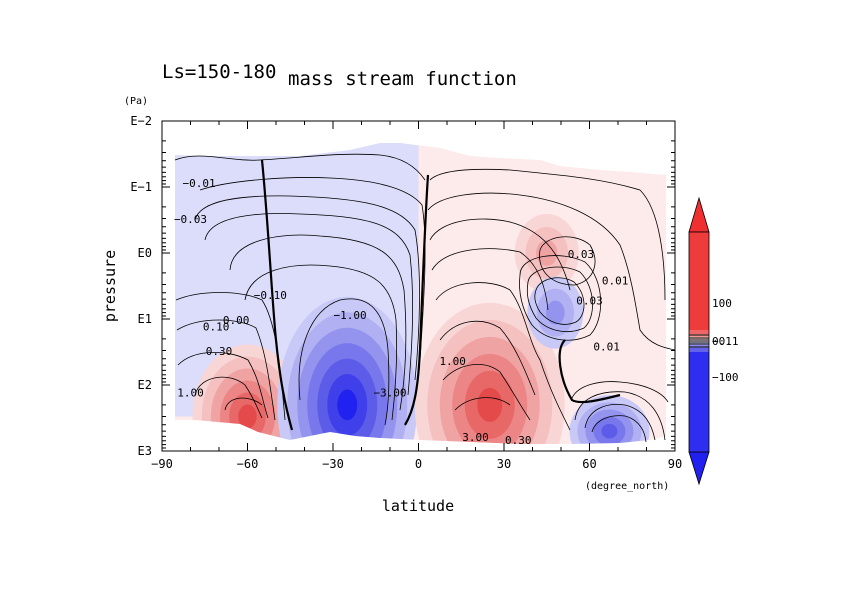 Image resolution: width=842 pixels, height=595 pixels. I want to click on y-unit-label: (Pa), so click(136, 101).